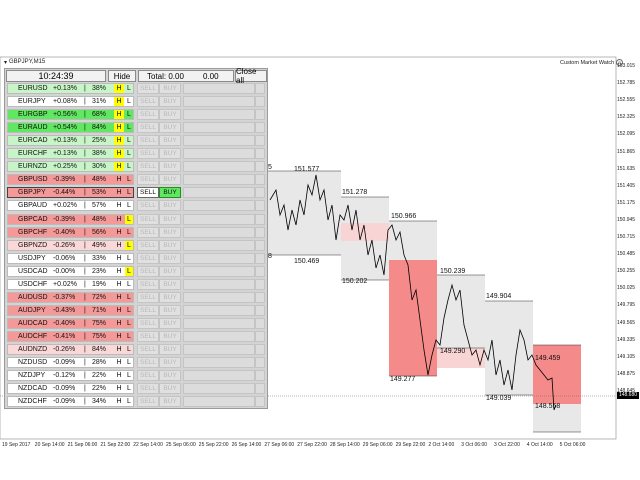 The width and height of the screenshot is (640, 480). I want to click on pair-change: -0.09%, so click(64, 389).